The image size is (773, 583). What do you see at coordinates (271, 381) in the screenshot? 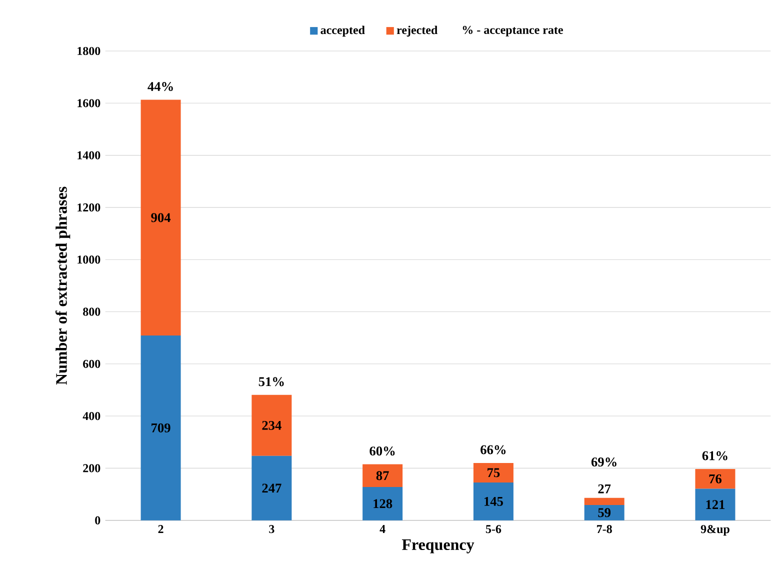
I see `annotation: 51%` at bounding box center [271, 381].